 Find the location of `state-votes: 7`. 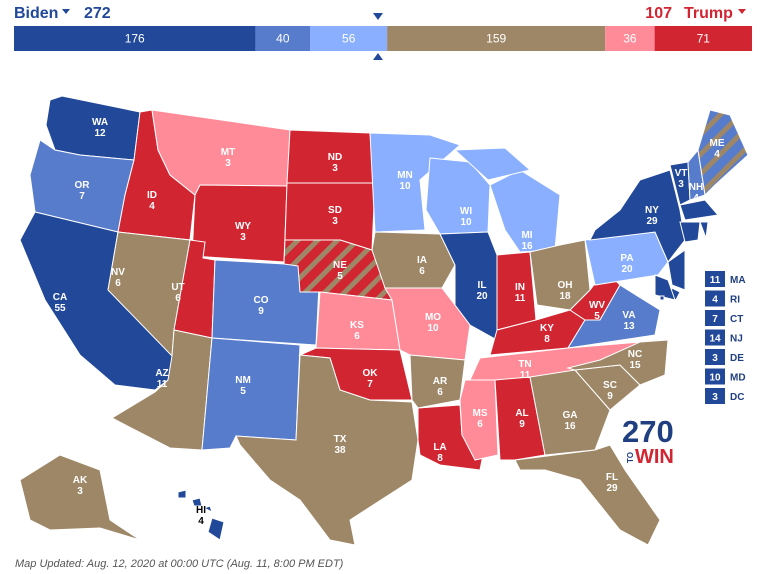

state-votes: 7 is located at coordinates (370, 384).